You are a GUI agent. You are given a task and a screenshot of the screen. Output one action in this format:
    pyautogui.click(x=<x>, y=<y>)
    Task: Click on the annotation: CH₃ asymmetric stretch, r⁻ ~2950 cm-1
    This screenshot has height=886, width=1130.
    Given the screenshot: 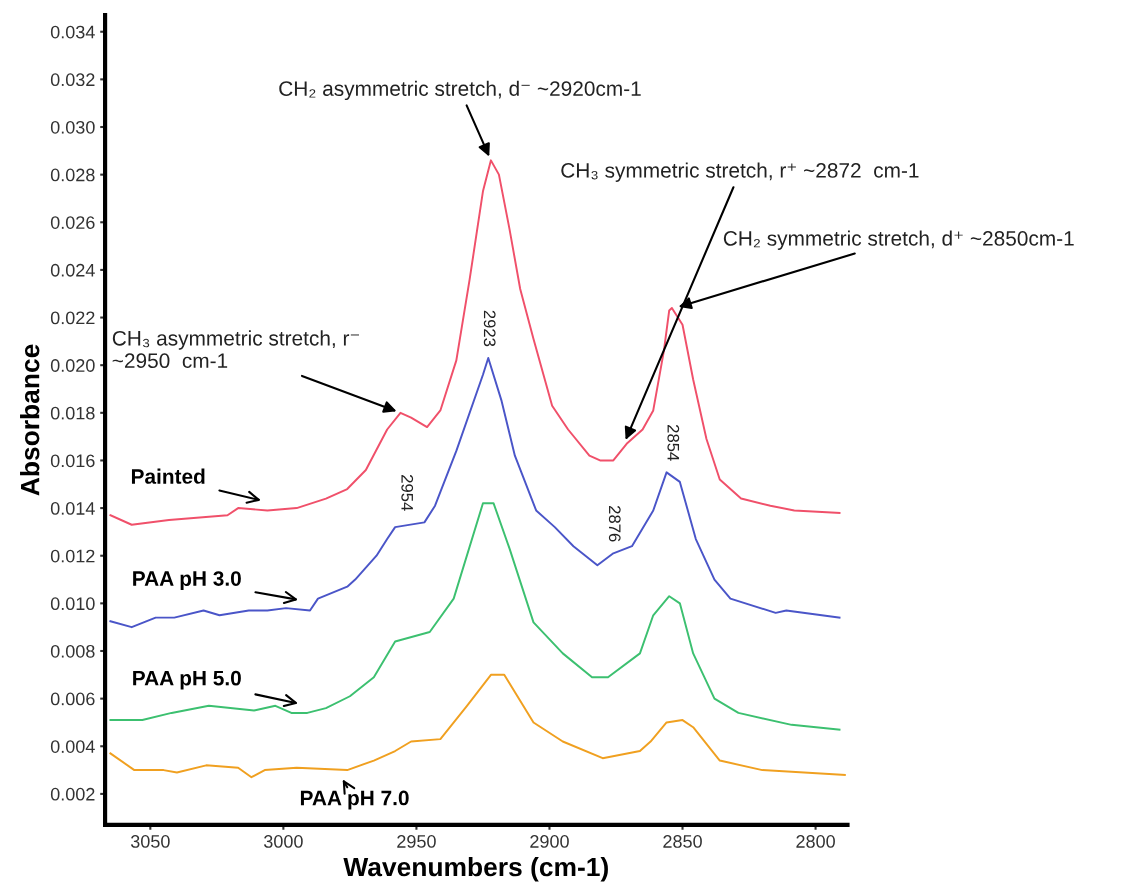 What is the action you would take?
    pyautogui.click(x=236, y=349)
    